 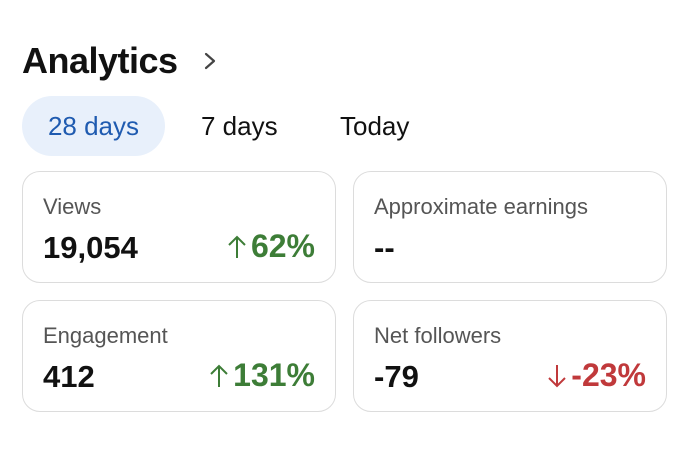 I want to click on change-text: -23%, so click(x=608, y=375).